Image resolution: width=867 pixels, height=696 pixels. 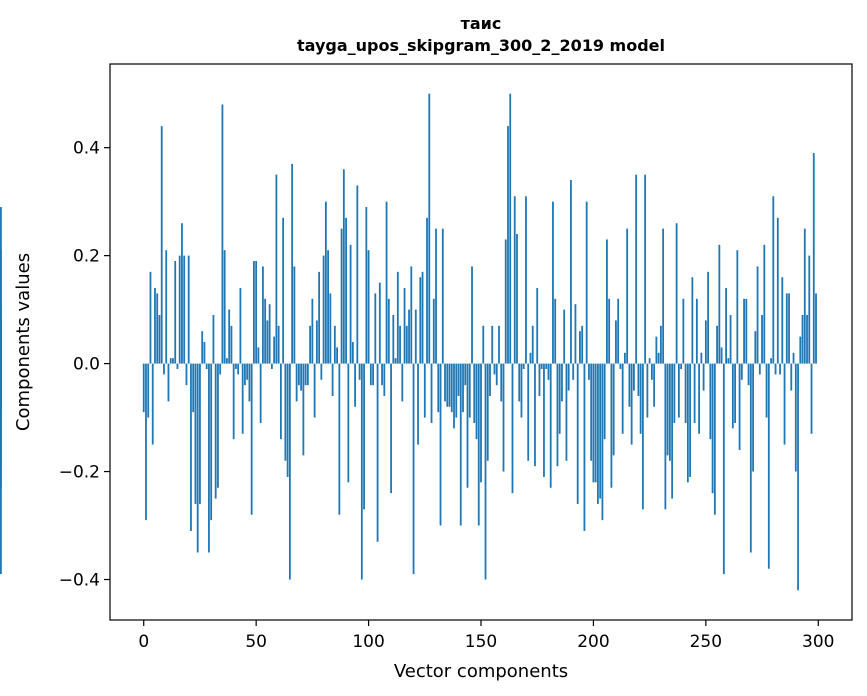 I want to click on x-axis: 0 50 100 150 200 250 300, so click(x=486, y=636).